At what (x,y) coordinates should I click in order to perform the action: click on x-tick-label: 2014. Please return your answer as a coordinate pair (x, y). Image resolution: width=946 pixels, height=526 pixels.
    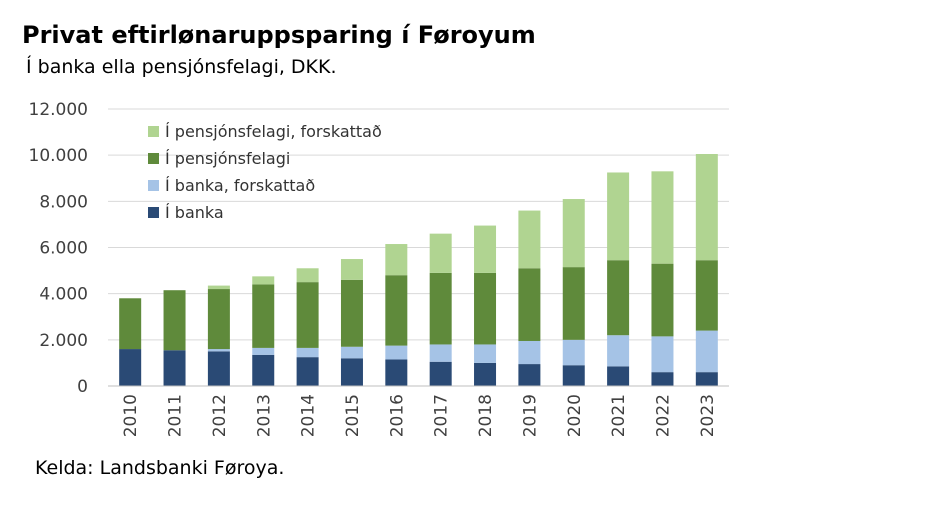
    Looking at the image, I should click on (309, 415).